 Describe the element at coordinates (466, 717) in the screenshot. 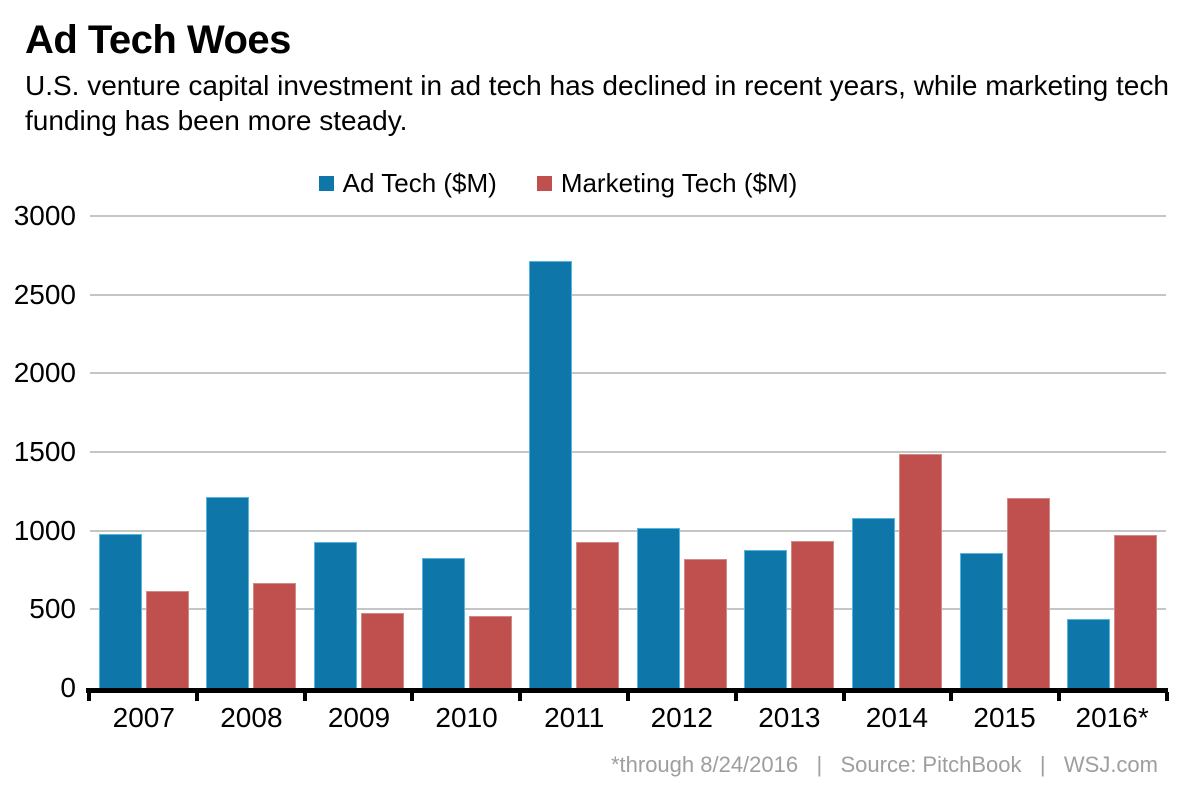

I see `x-axis-label-2010: 2010` at that location.